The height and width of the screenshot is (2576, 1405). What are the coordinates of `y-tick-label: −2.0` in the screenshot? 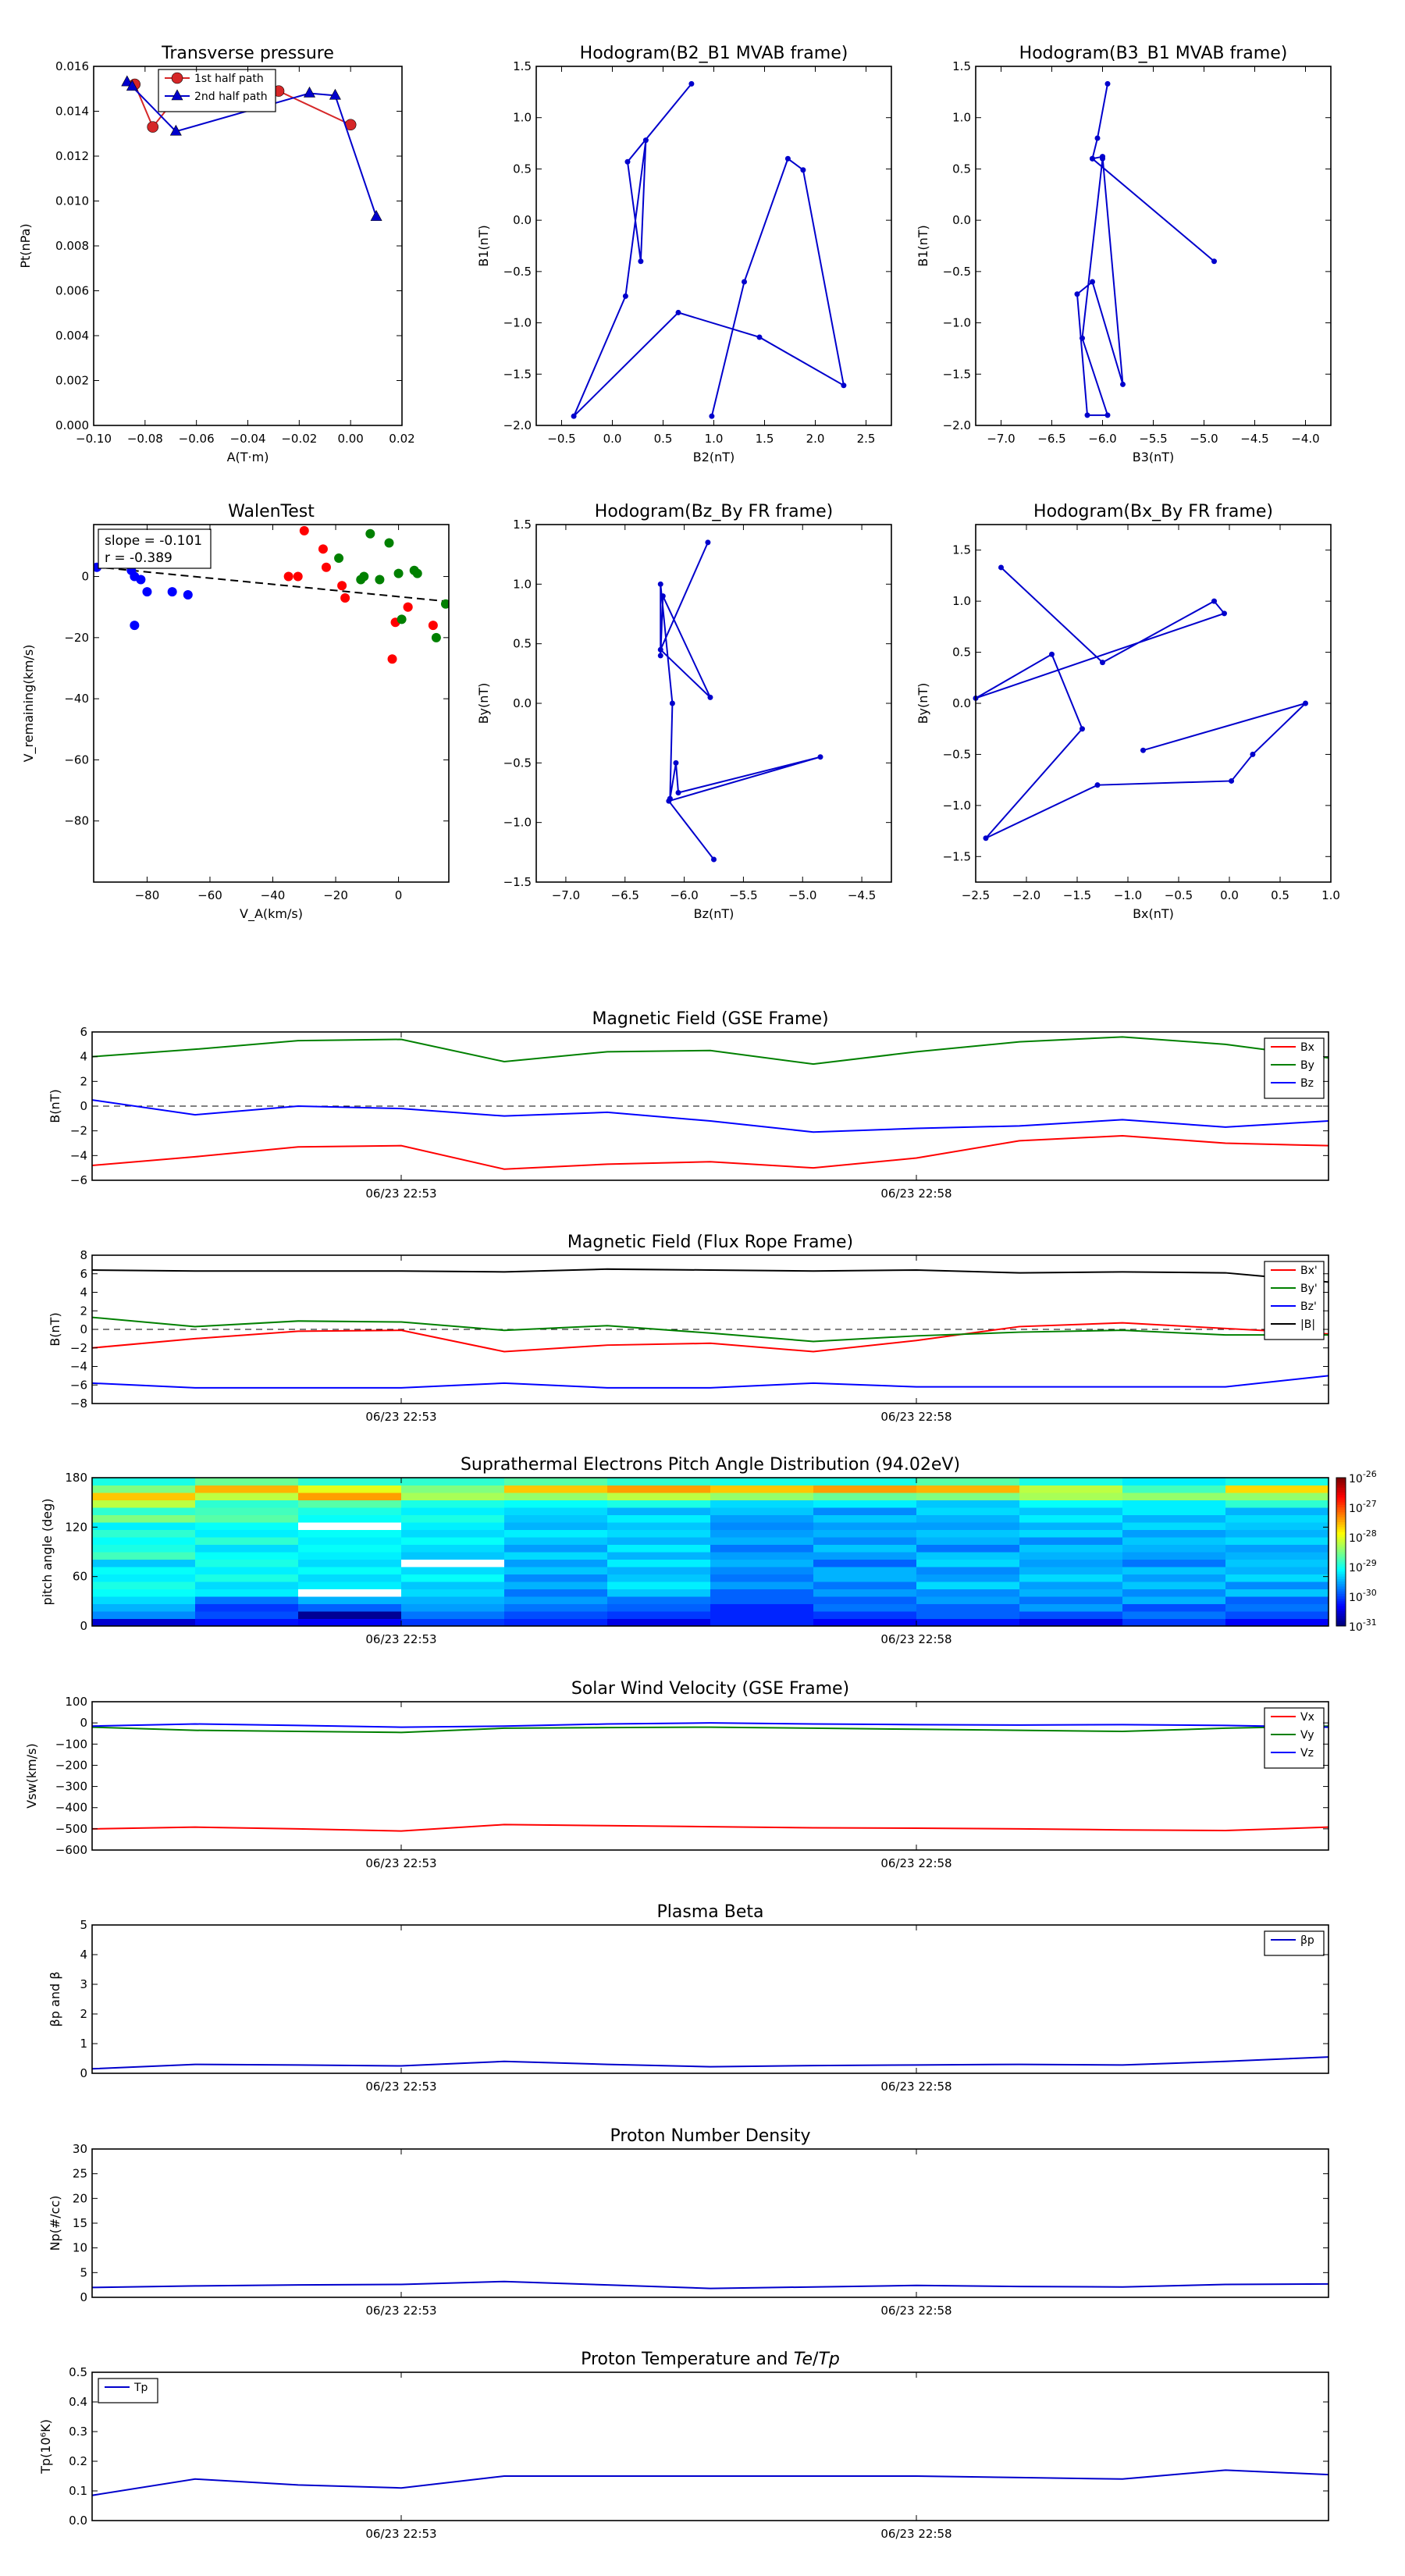 It's located at (957, 425).